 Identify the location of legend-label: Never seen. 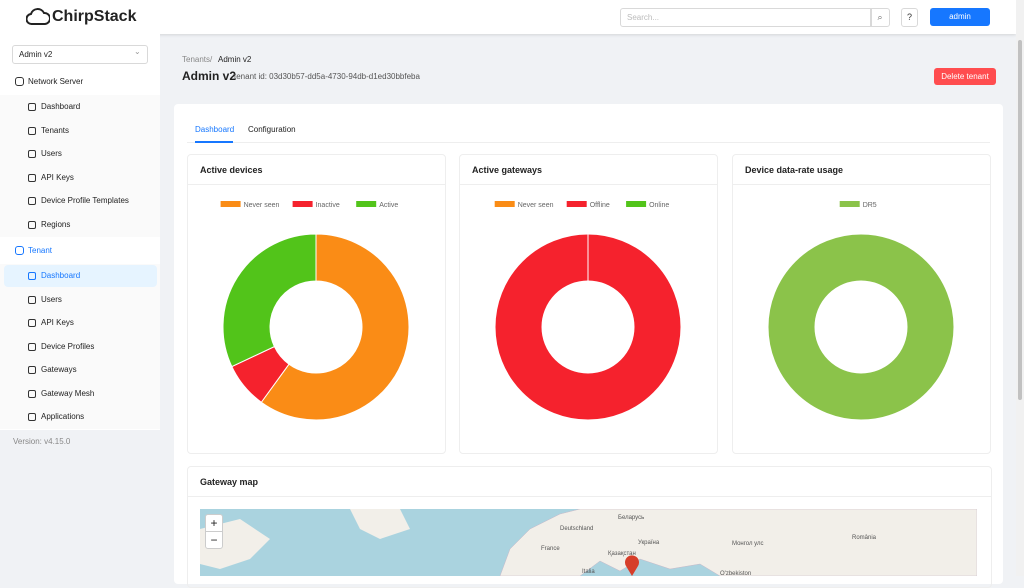
(536, 205).